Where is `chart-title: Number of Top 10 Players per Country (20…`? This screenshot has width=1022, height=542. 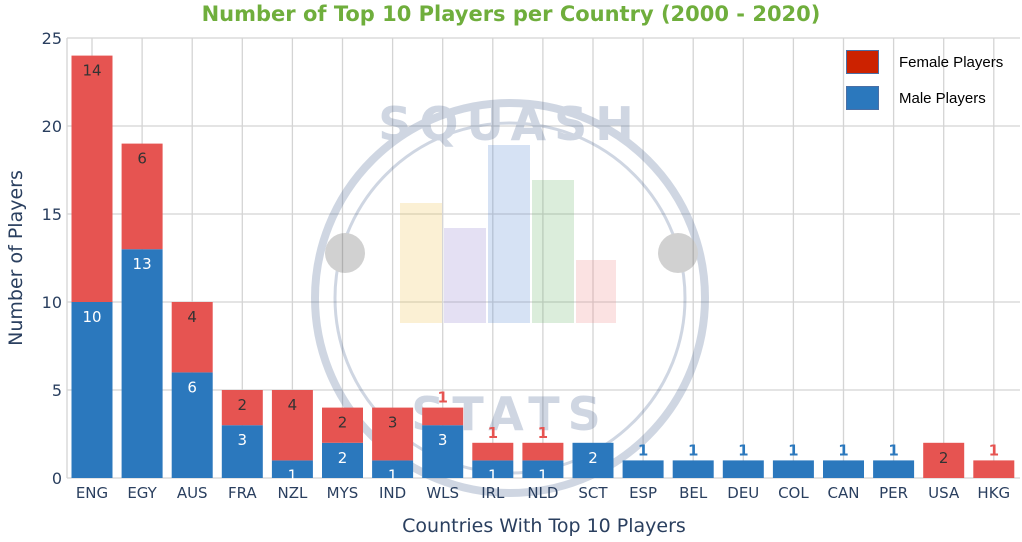 chart-title: Number of Top 10 Players per Country (20… is located at coordinates (511, 14).